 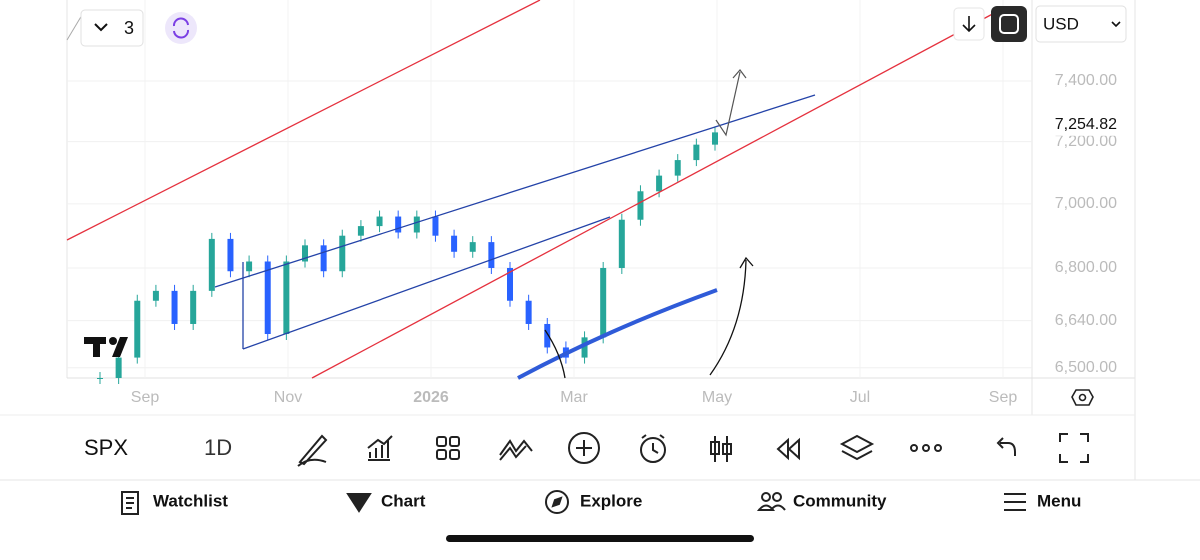 I want to click on time-label: Jul, so click(x=860, y=397).